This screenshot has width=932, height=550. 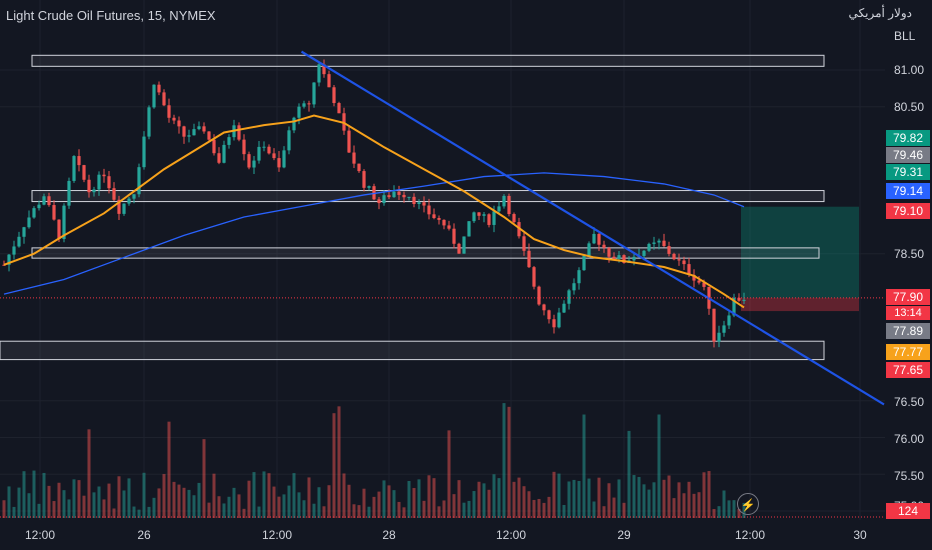 I want to click on y-tick-label: 76.00, so click(x=909, y=439).